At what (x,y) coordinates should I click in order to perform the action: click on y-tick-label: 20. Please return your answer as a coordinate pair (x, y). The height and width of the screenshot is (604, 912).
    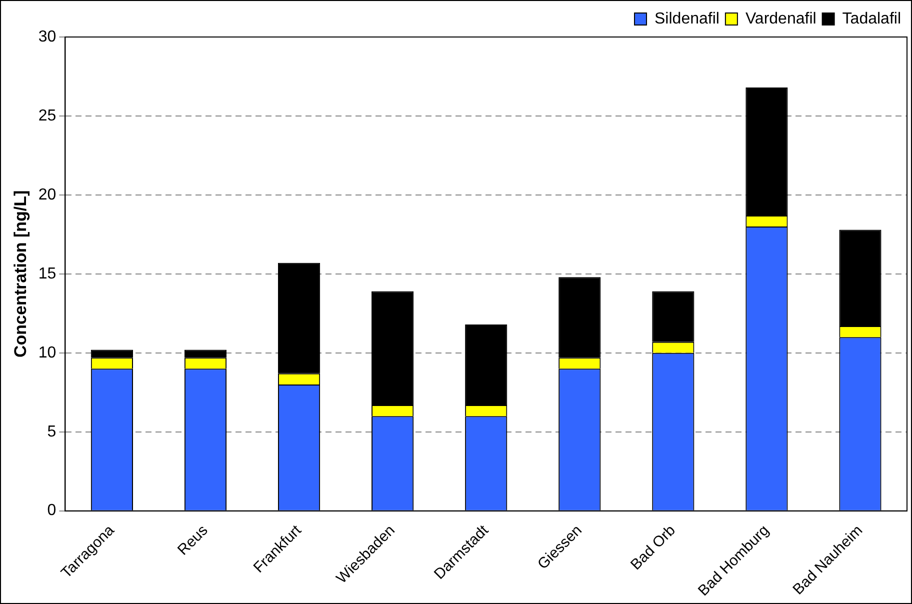
    Looking at the image, I should click on (47, 195).